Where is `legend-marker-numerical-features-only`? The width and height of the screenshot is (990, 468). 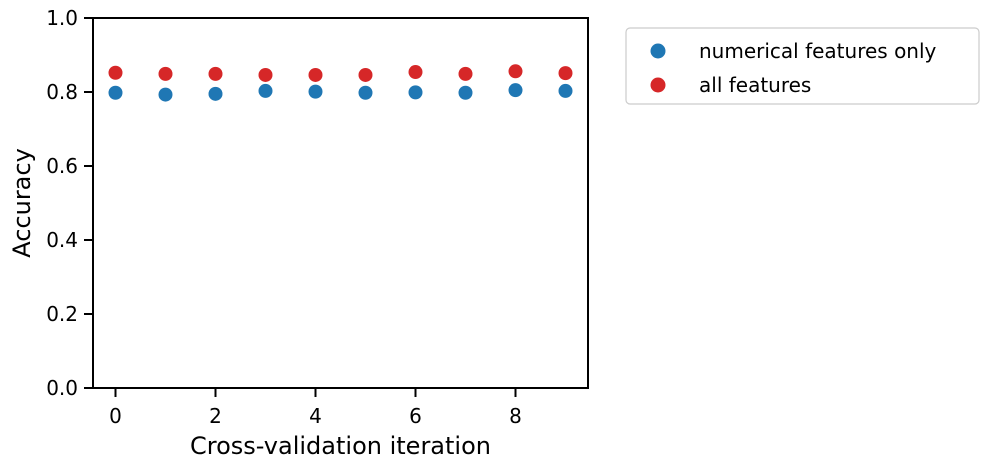 legend-marker-numerical-features-only is located at coordinates (658, 51).